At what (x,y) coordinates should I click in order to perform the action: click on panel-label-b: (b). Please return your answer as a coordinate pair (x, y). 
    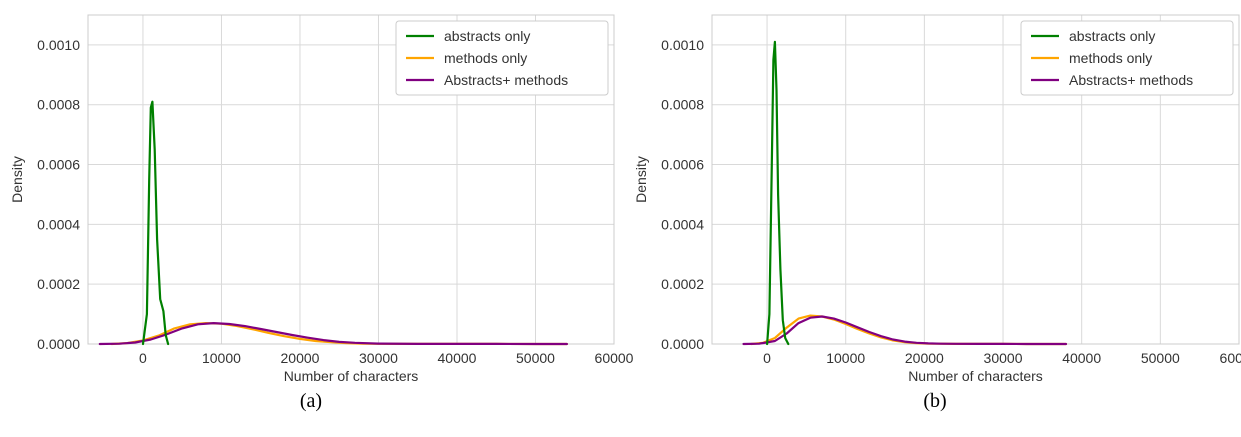
    Looking at the image, I should click on (935, 401).